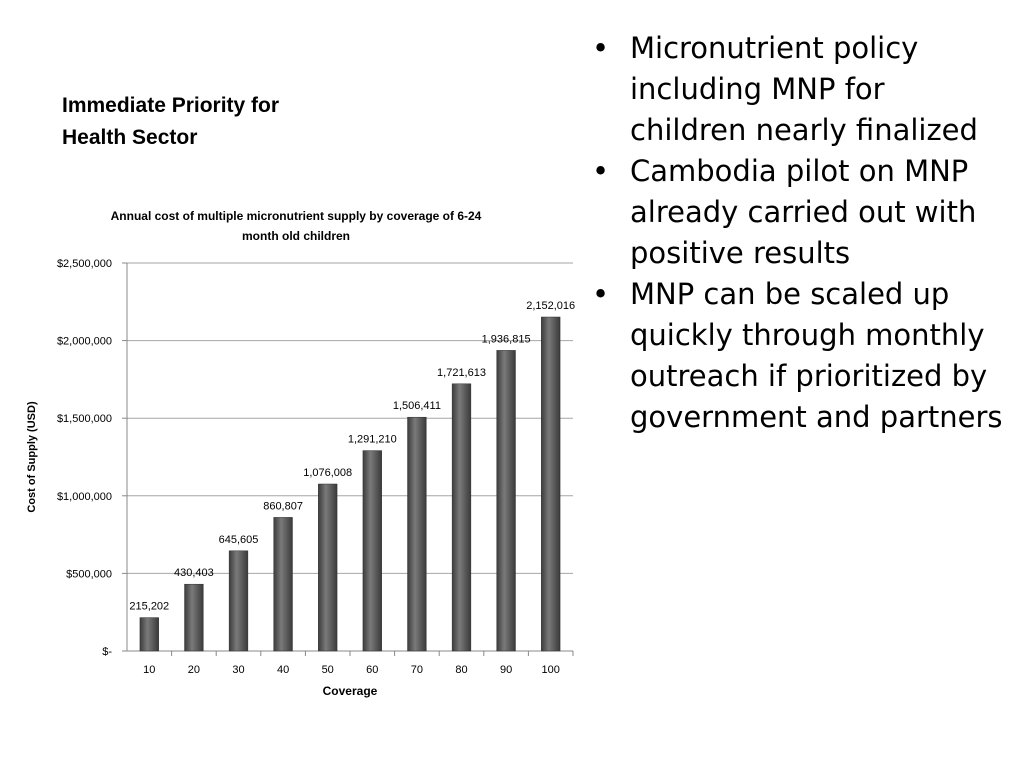 This screenshot has height=768, width=1024. Describe the element at coordinates (107, 652) in the screenshot. I see `y-tick-label: $-` at that location.